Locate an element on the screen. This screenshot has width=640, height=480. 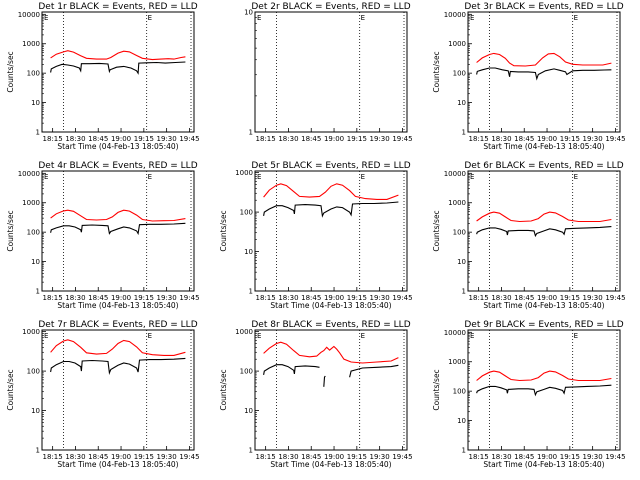
panel-title: Det 6r BLACK = Events, RED = LLD is located at coordinates (543, 166).